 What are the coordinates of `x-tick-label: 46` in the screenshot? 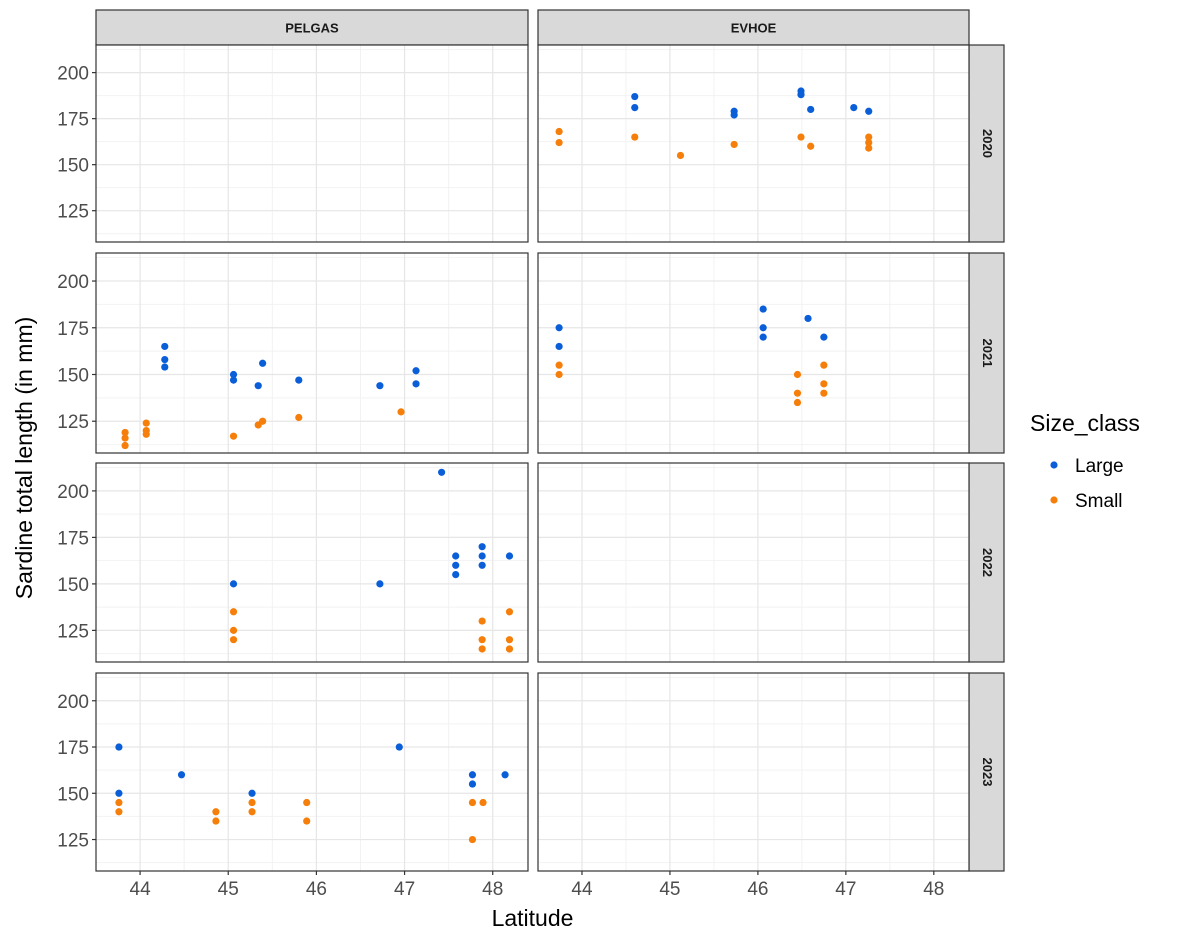 It's located at (316, 889).